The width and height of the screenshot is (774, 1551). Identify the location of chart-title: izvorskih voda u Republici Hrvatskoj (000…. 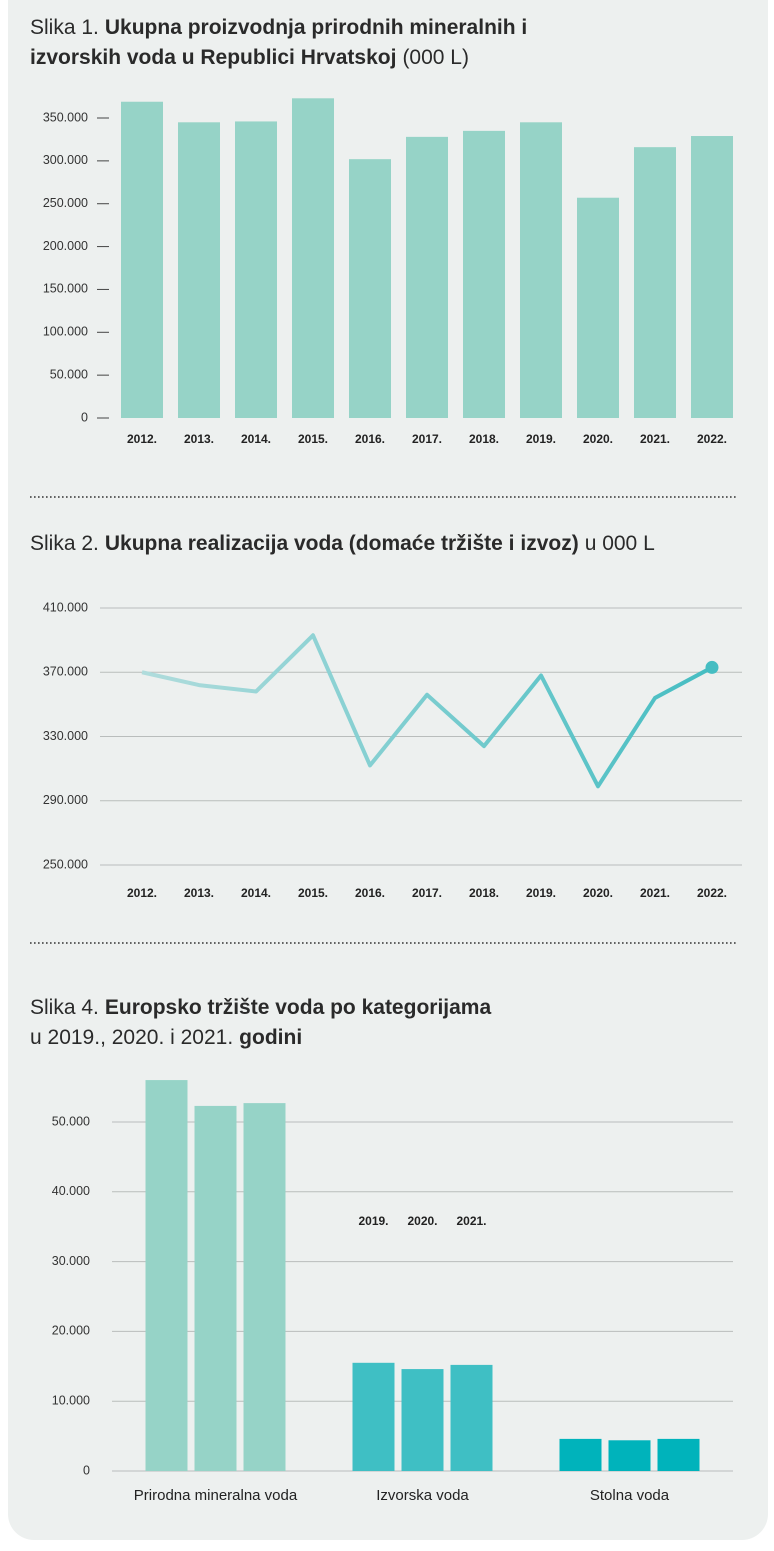
(249, 57).